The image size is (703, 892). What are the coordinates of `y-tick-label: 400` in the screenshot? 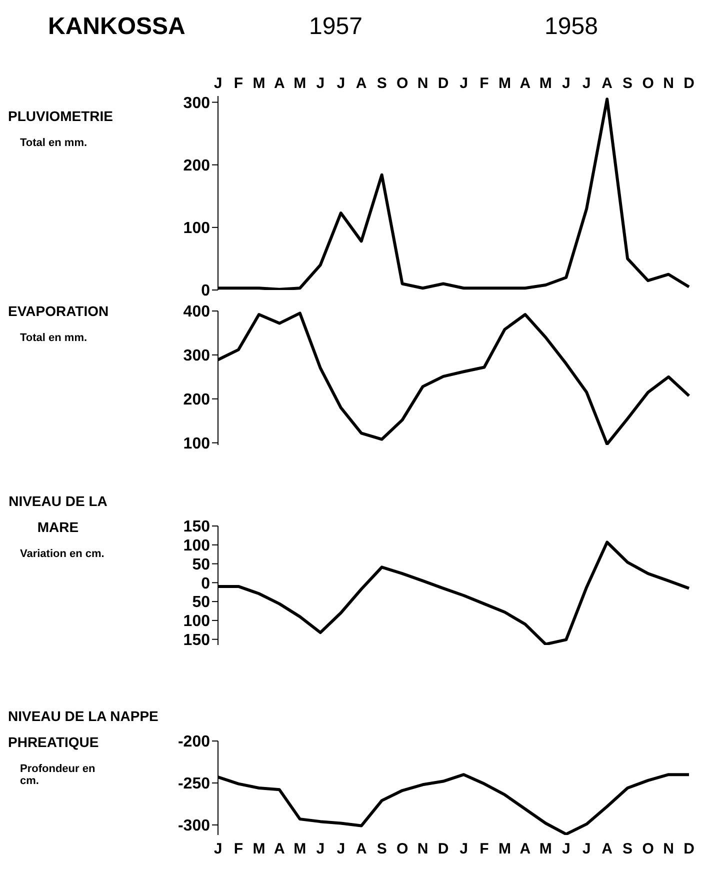 It's located at (196, 312).